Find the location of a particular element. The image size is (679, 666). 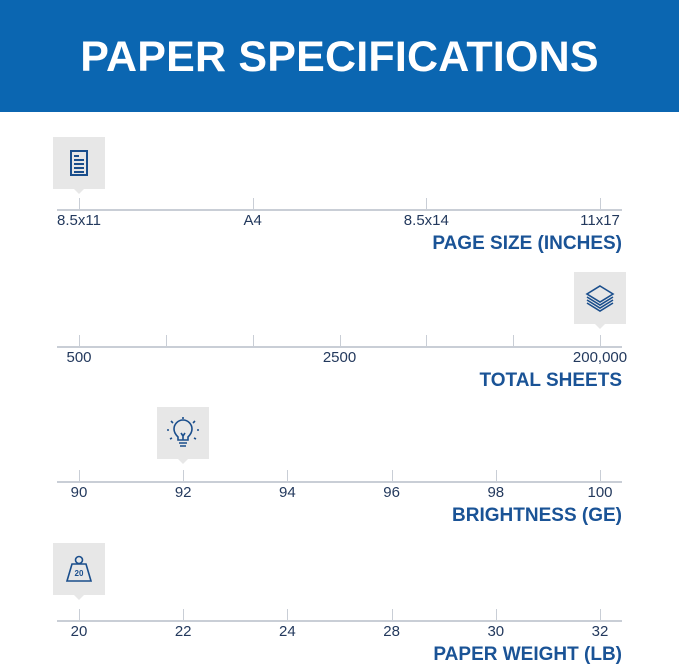

tick-label: 20 is located at coordinates (79, 631).